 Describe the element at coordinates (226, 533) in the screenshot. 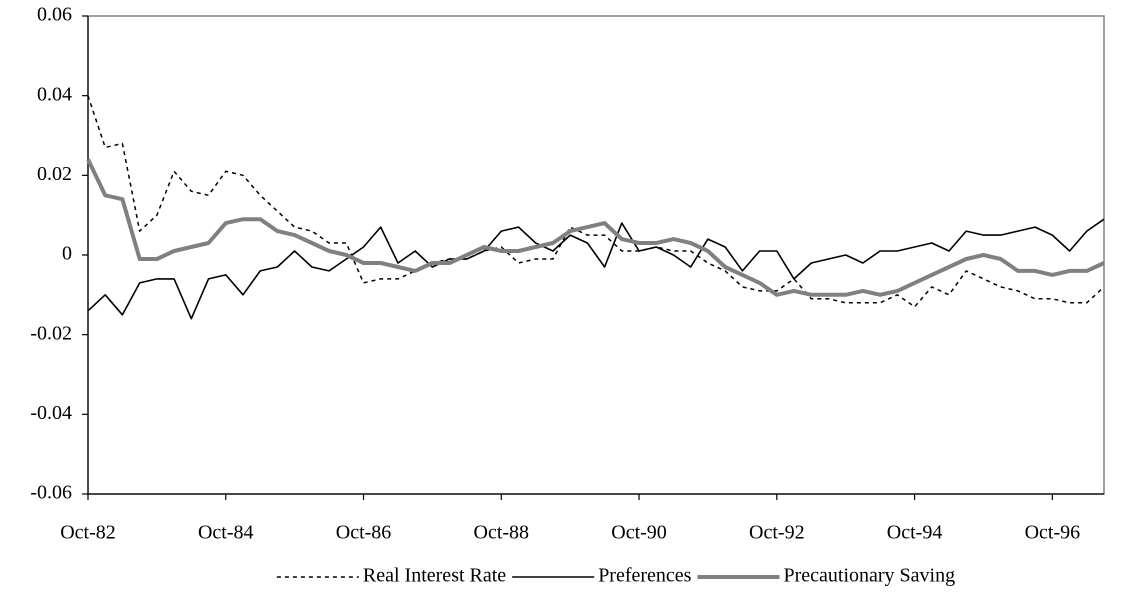

I see `x-tick-label: Oct-84` at that location.